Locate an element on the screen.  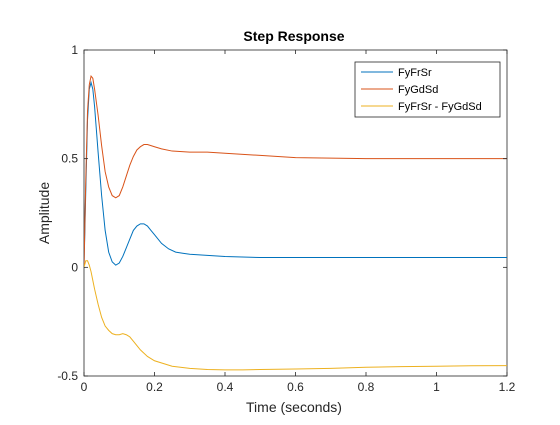
x-tick-label: 1.2 is located at coordinates (507, 387).